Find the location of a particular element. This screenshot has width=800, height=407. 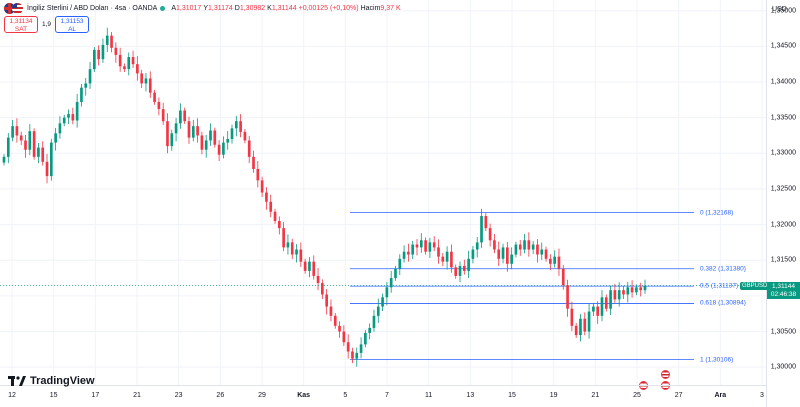

sell-button: 1,31134 SAT is located at coordinates (21, 24).